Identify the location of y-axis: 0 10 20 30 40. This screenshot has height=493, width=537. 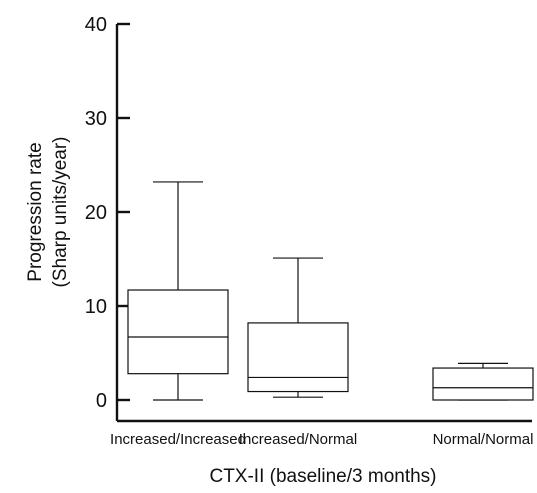
(107, 217).